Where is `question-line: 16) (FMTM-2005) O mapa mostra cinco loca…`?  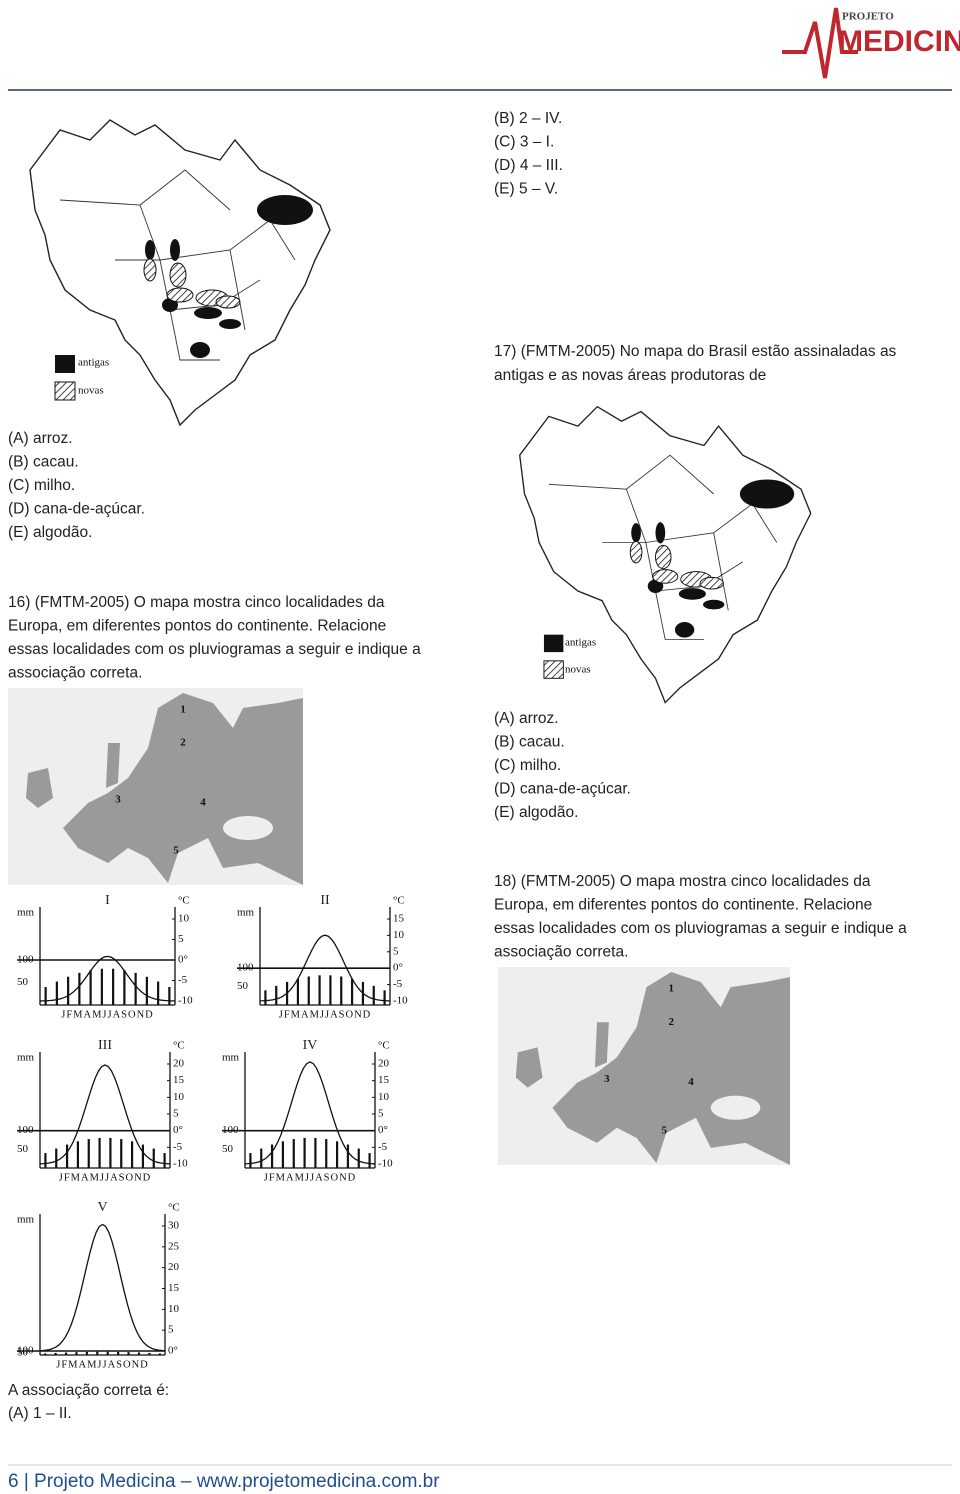 question-line: 16) (FMTM-2005) O mapa mostra cinco loca… is located at coordinates (196, 602).